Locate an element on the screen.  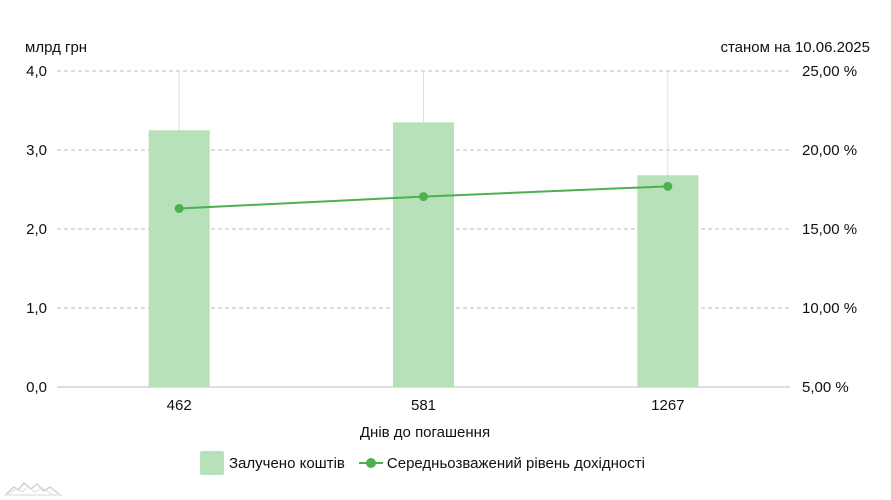
left-axis-ticks: 0,0 1,0 2,0 3,0 4,0 is located at coordinates (36, 229).